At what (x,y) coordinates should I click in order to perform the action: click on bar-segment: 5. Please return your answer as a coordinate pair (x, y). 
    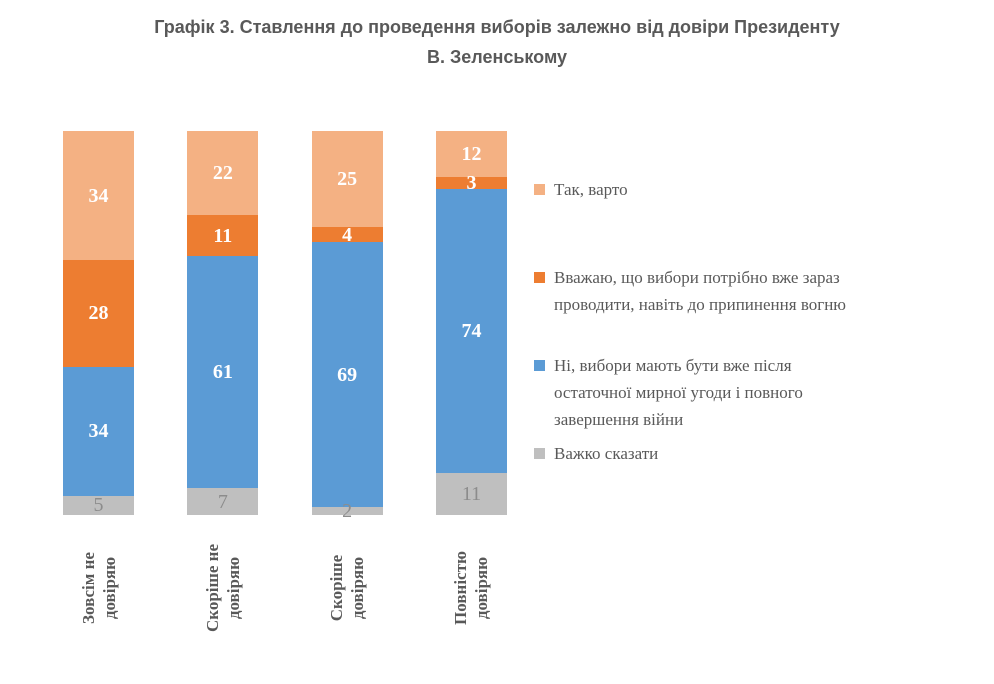
    Looking at the image, I should click on (98, 505).